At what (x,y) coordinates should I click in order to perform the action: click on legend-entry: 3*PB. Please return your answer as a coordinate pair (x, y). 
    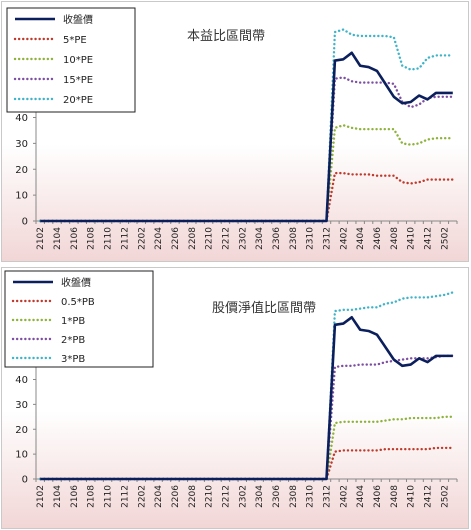
    Looking at the image, I should click on (73, 359).